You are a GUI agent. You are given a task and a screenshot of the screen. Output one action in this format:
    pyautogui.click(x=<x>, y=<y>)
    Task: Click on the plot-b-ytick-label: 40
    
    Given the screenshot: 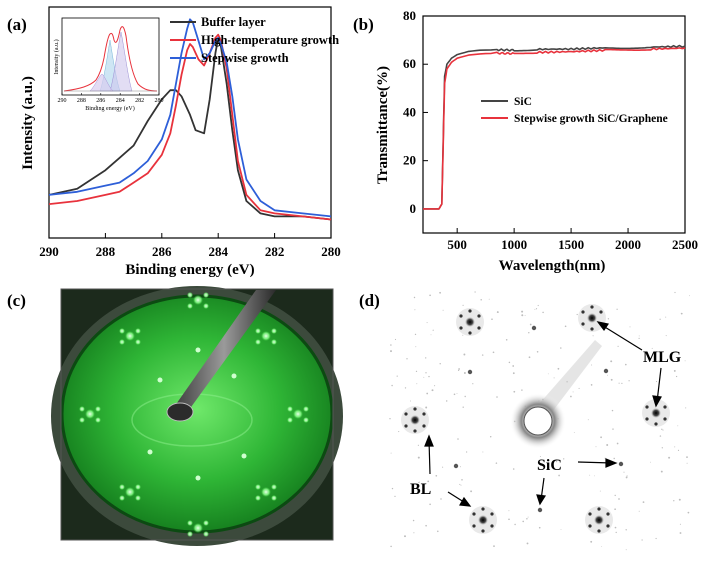 What is the action you would take?
    pyautogui.click(x=409, y=111)
    